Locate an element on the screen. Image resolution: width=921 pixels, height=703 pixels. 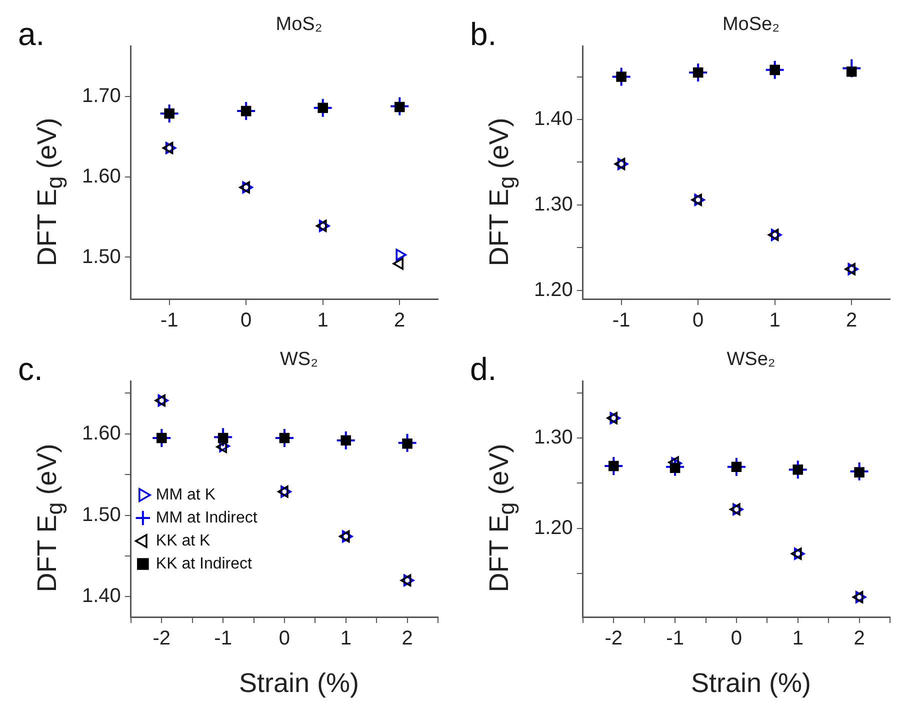
y-tick-label: 1.70 is located at coordinates (101, 96).